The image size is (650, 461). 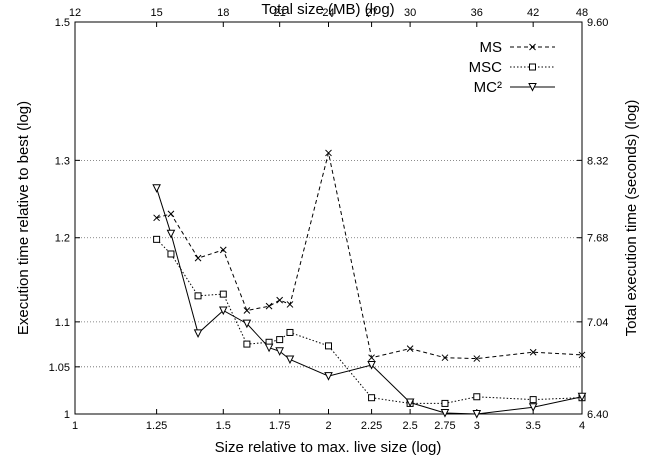 What do you see at coordinates (75, 13) in the screenshot?
I see `top-tick-label: 12` at bounding box center [75, 13].